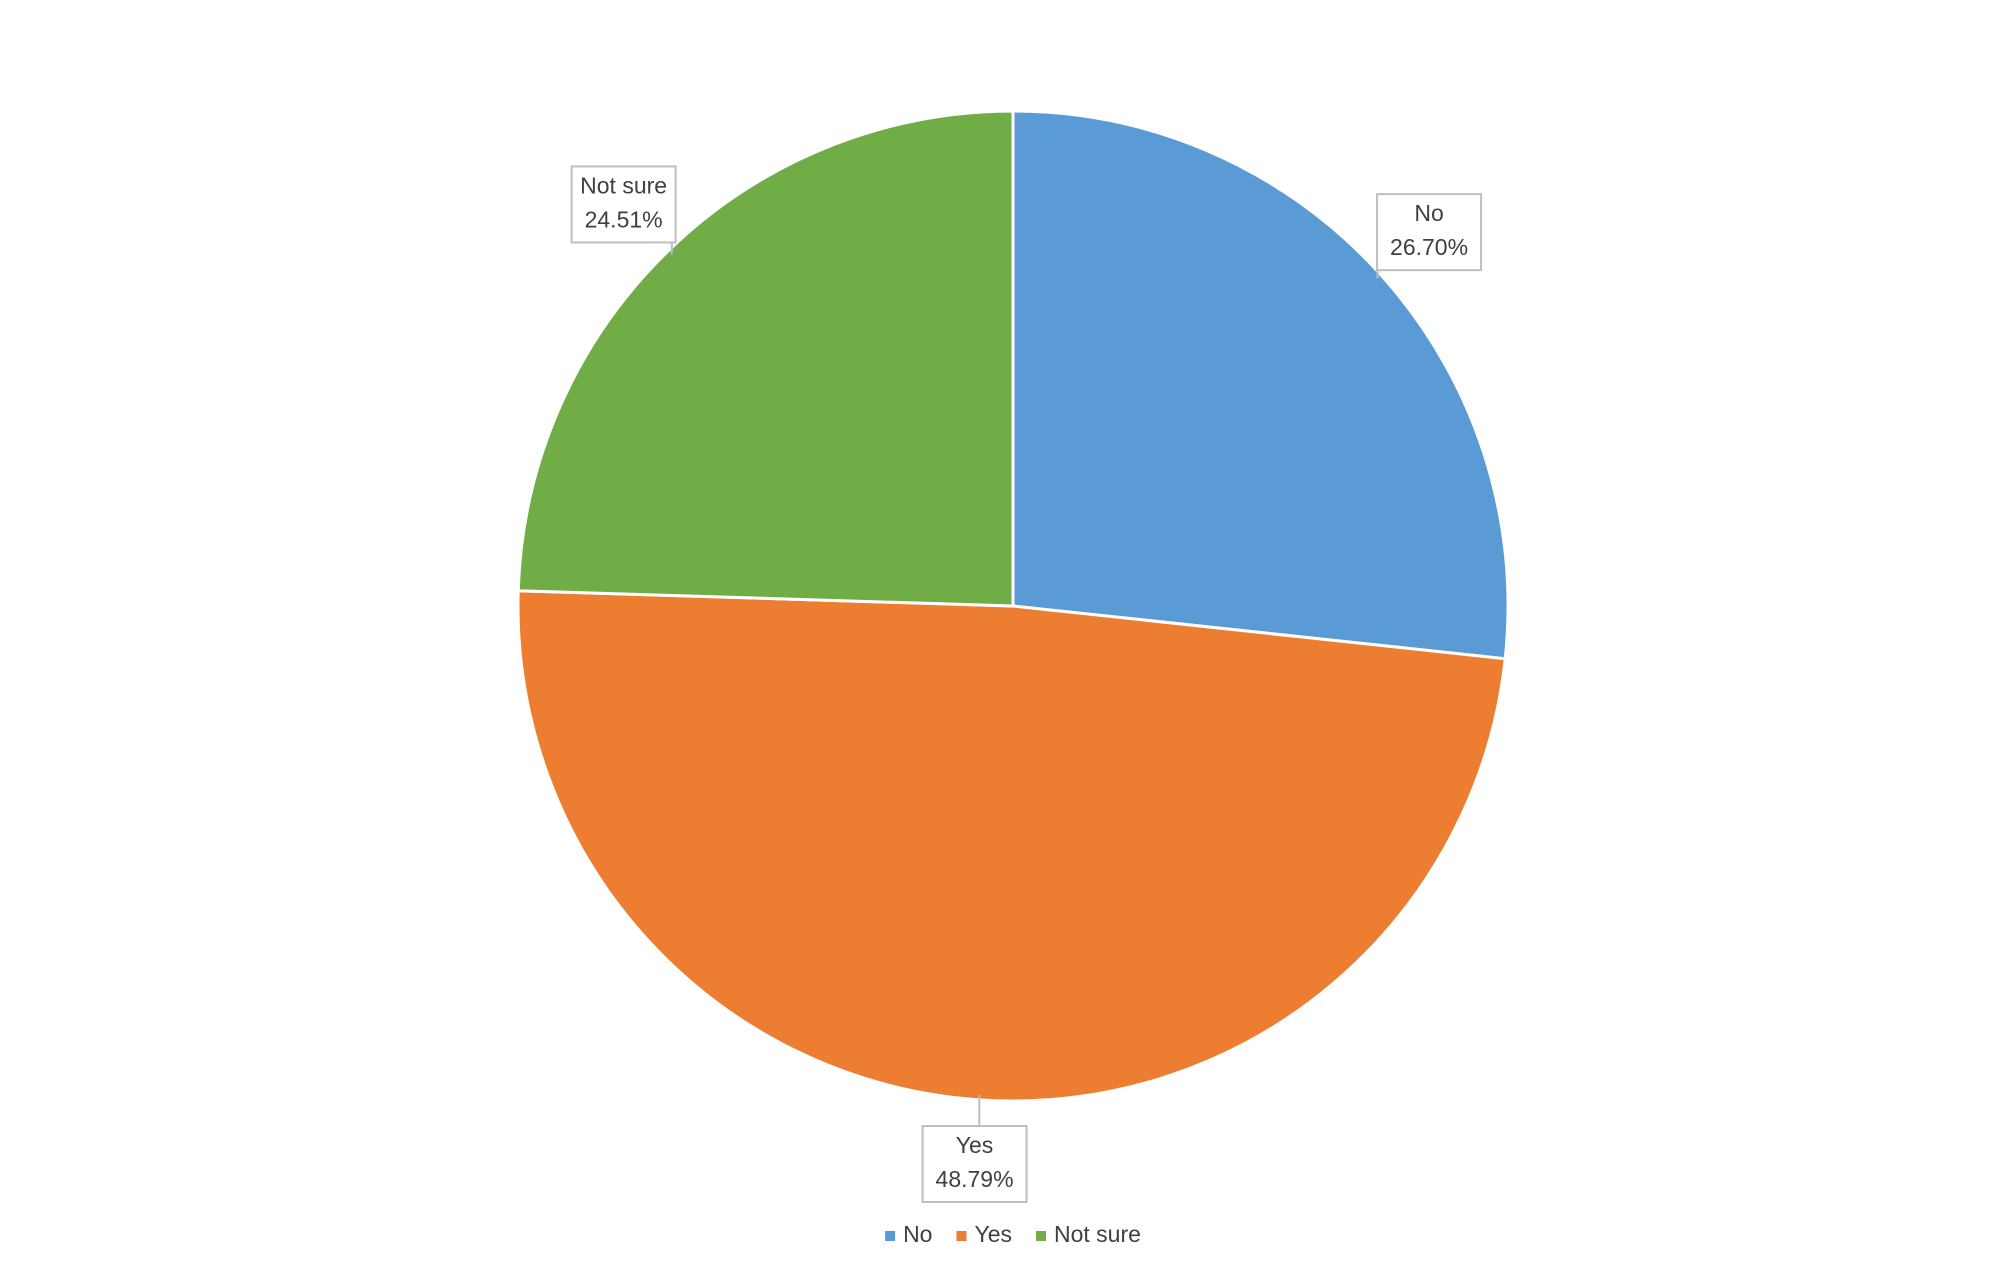 This screenshot has width=2000, height=1266. Describe the element at coordinates (917, 1234) in the screenshot. I see `legend-label: No` at that location.